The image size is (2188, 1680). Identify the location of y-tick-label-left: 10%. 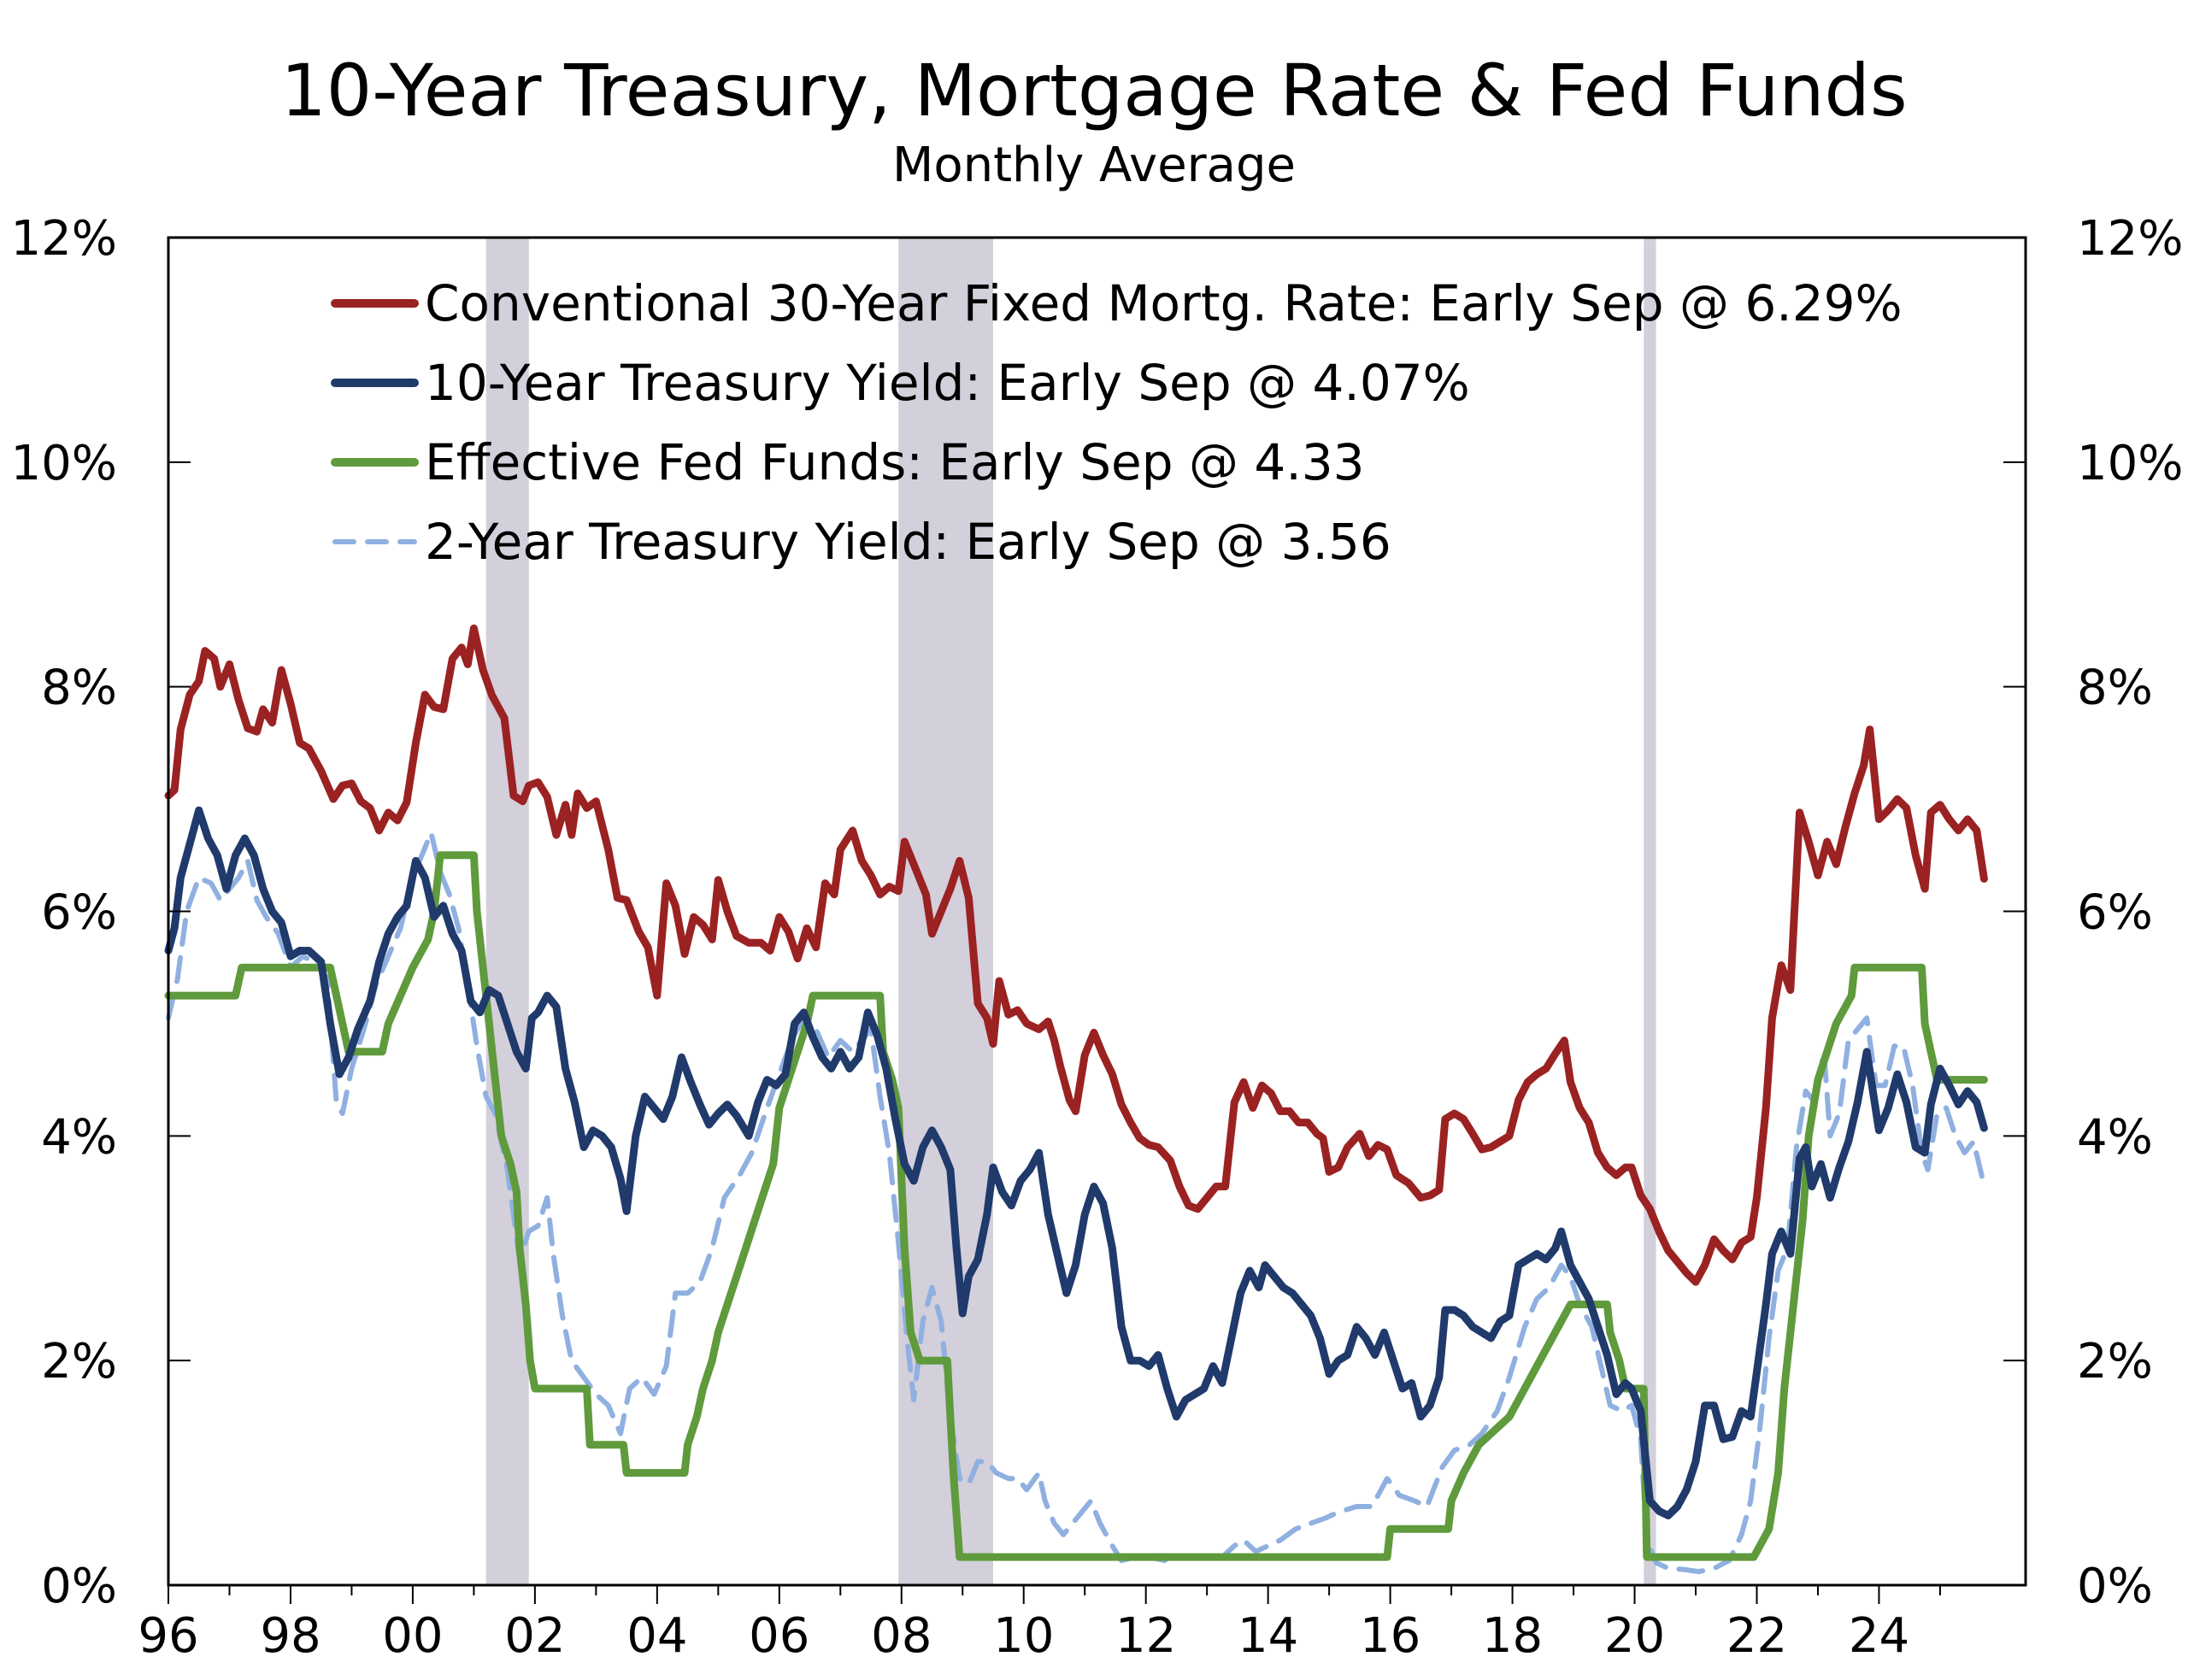
(64, 463).